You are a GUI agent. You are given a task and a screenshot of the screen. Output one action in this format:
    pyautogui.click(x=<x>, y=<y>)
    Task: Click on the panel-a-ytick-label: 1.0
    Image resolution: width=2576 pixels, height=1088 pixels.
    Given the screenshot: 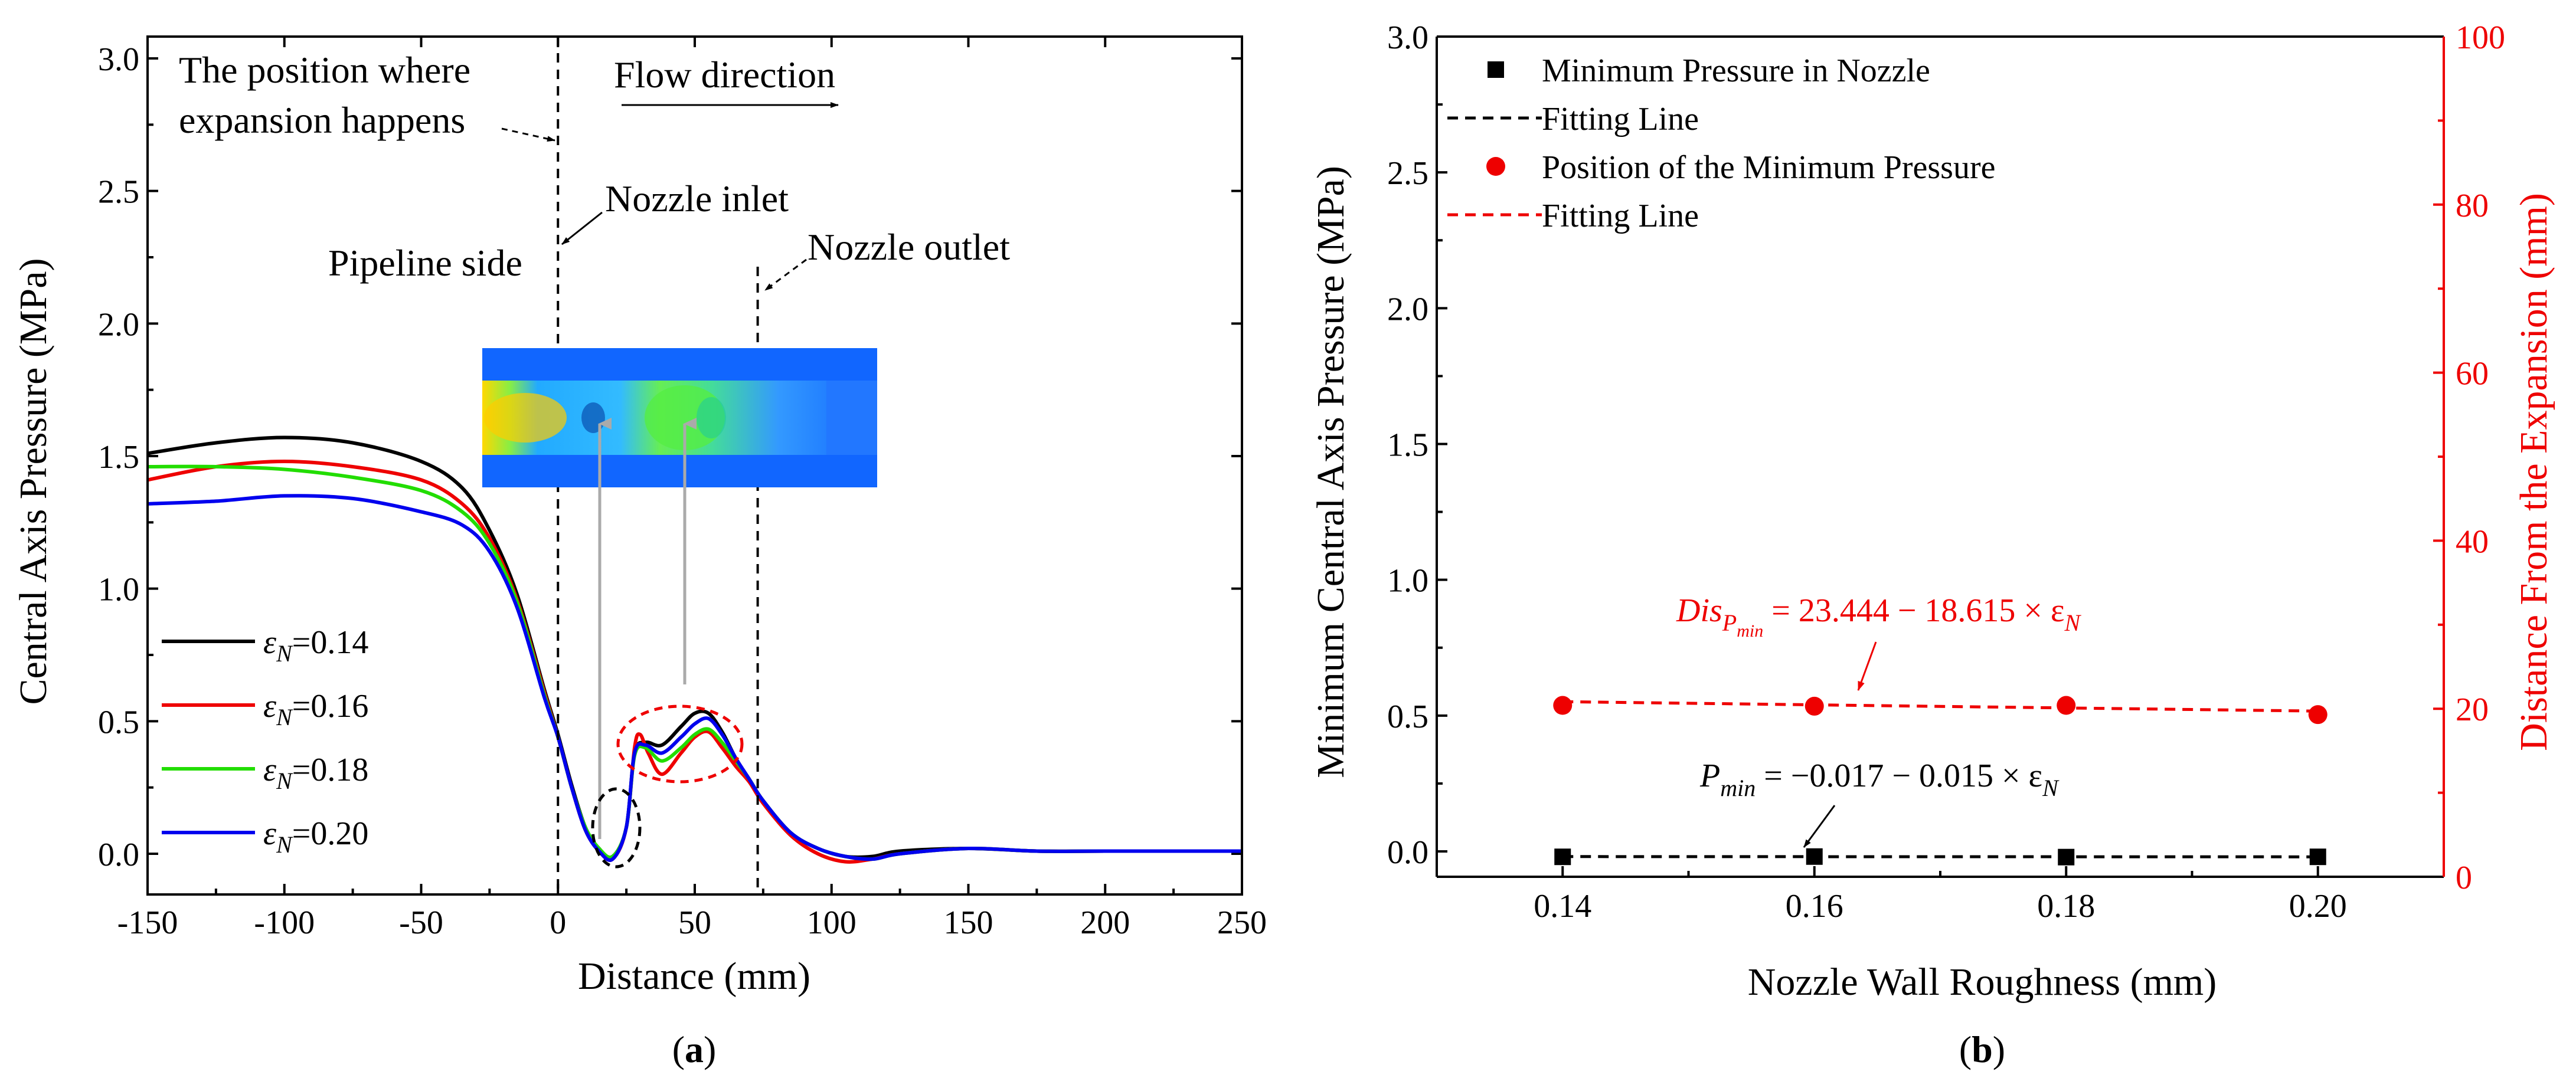 What is the action you would take?
    pyautogui.click(x=118, y=590)
    